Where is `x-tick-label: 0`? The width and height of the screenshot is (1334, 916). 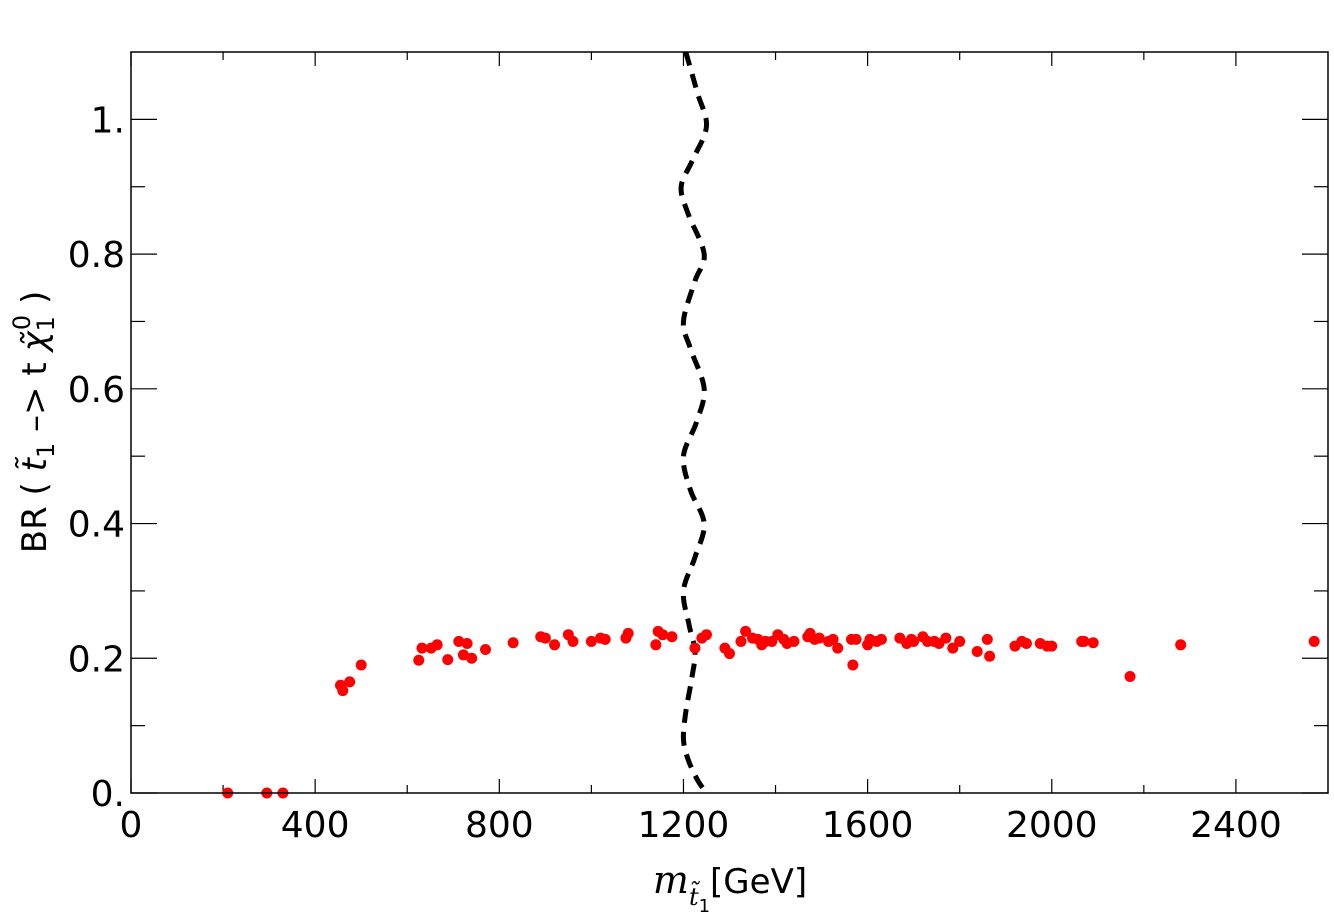 x-tick-label: 0 is located at coordinates (131, 825).